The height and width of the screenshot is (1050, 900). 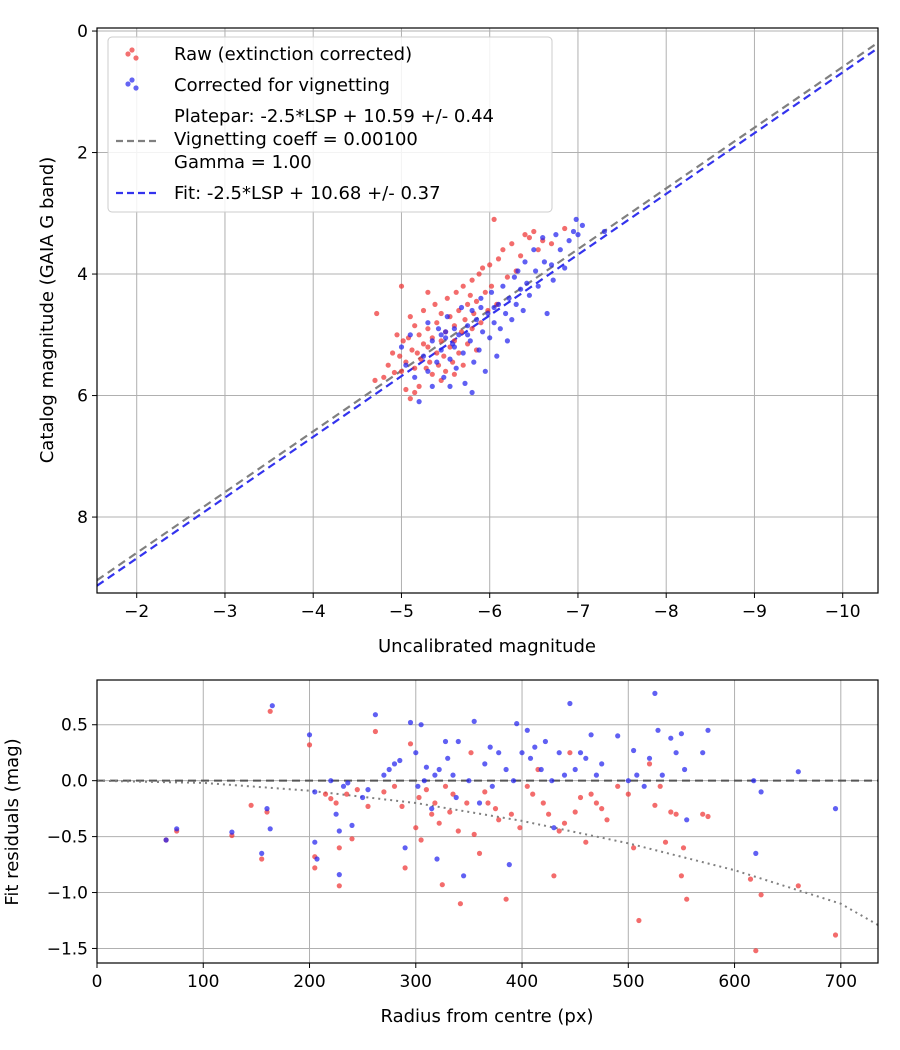 I want to click on bottom-y-tick-label: 0.5, so click(x=74, y=726).